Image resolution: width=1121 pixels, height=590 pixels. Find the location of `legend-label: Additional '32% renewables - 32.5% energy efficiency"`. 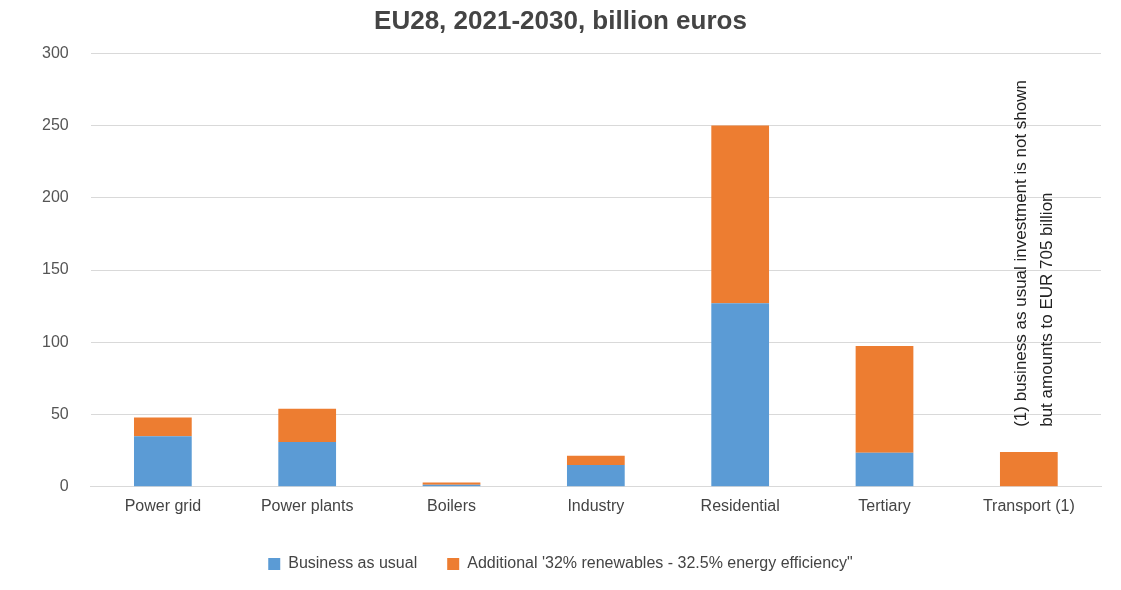

legend-label: Additional '32% renewables - 32.5% energy efficiency" is located at coordinates (660, 563).